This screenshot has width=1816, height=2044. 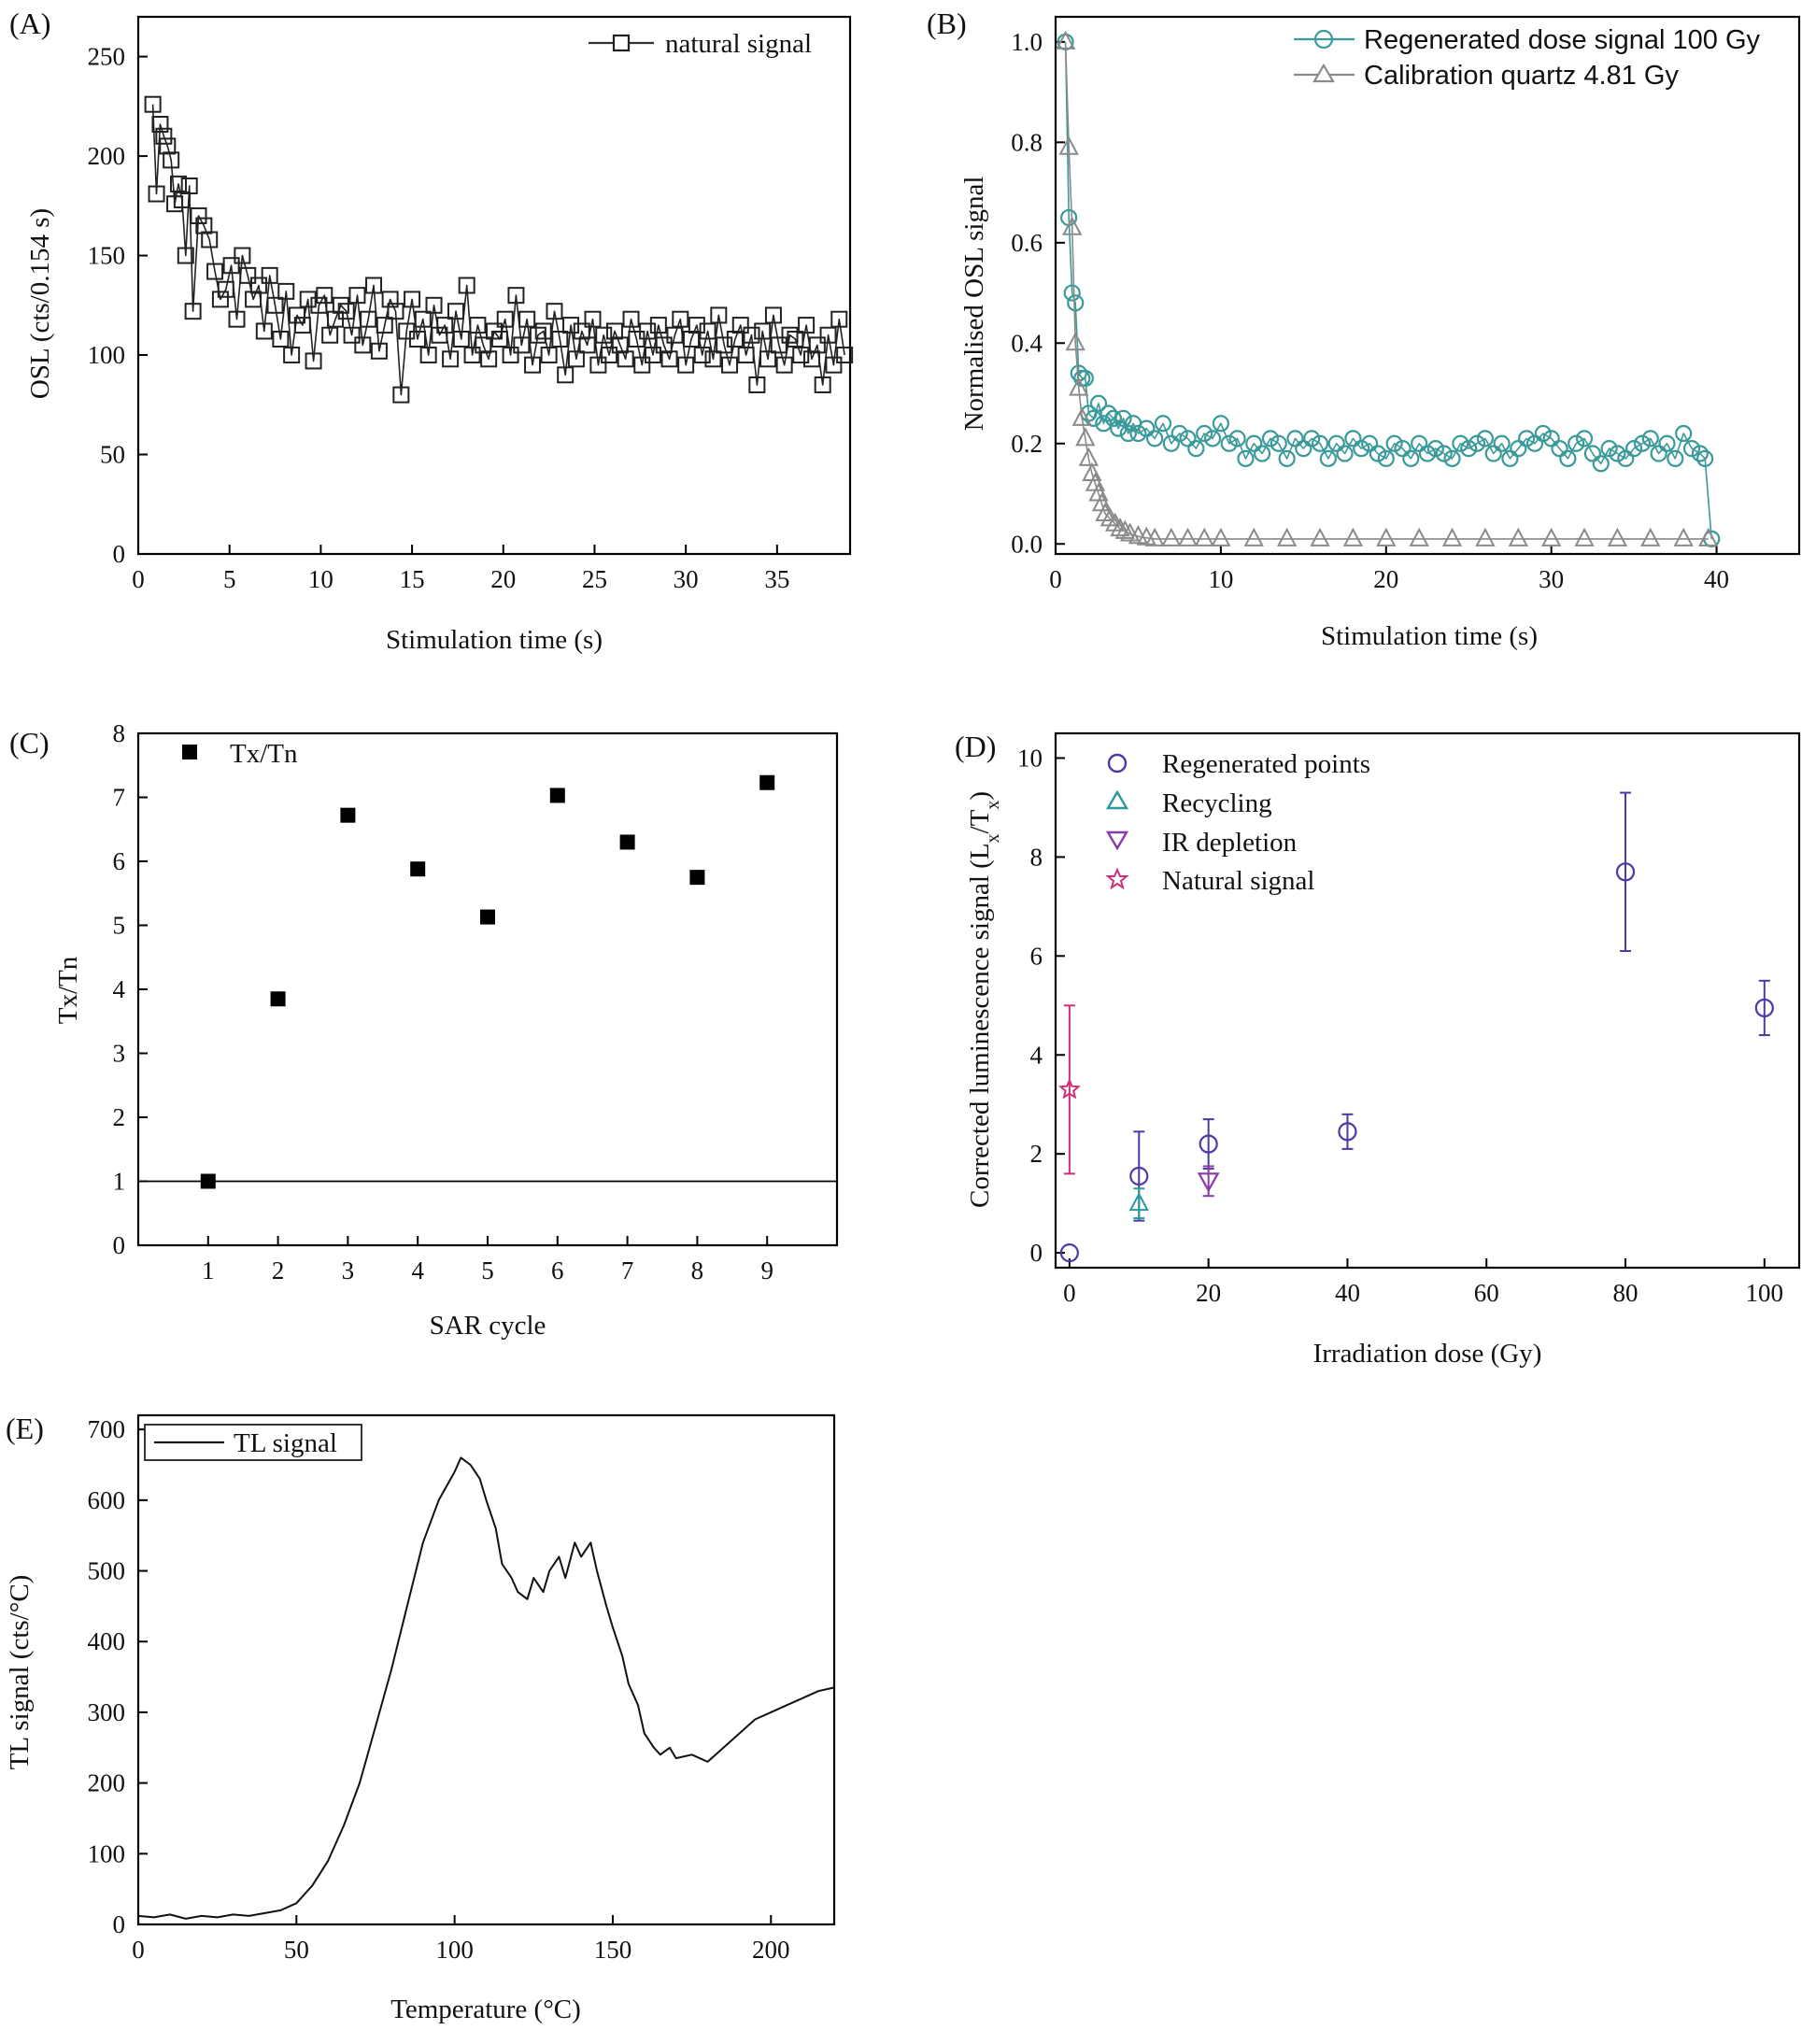 What do you see at coordinates (1385, 579) in the screenshot?
I see `panel-b-xtick-label: 20` at bounding box center [1385, 579].